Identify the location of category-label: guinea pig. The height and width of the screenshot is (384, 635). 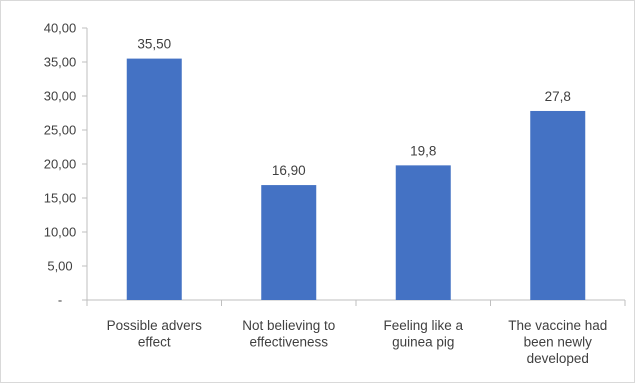
(423, 342).